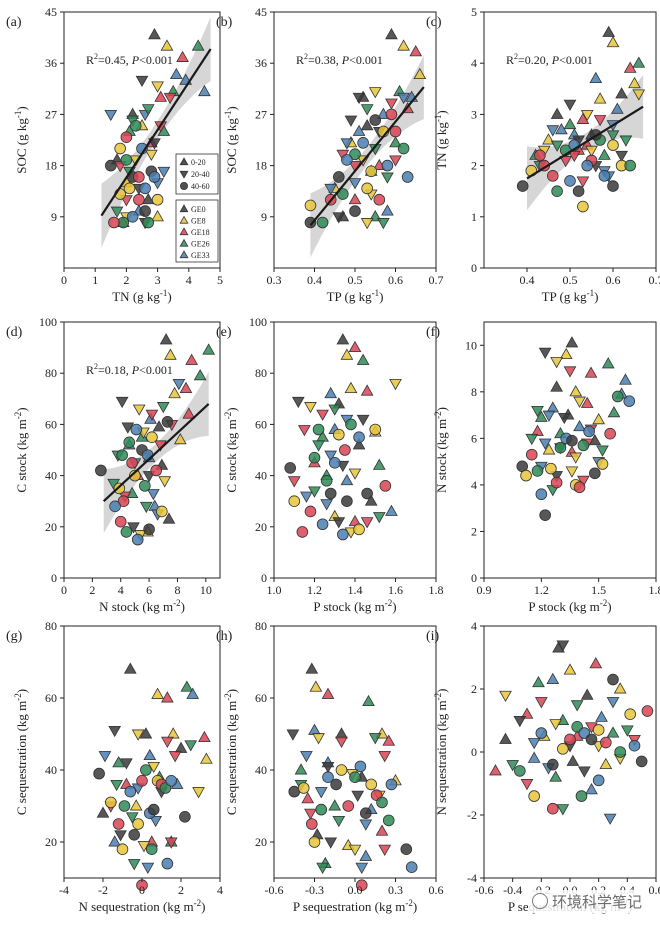  What do you see at coordinates (474, 752) in the screenshot?
I see `y-tick-label: 0` at bounding box center [474, 752].